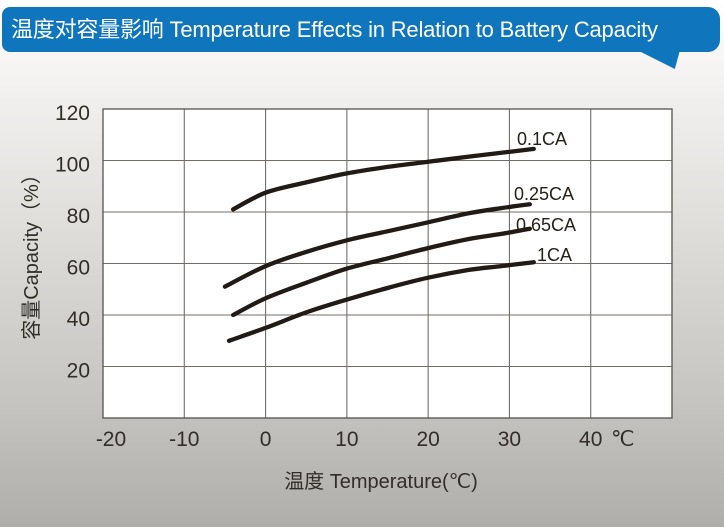  Describe the element at coordinates (78, 268) in the screenshot. I see `y-tick-label: 60` at that location.